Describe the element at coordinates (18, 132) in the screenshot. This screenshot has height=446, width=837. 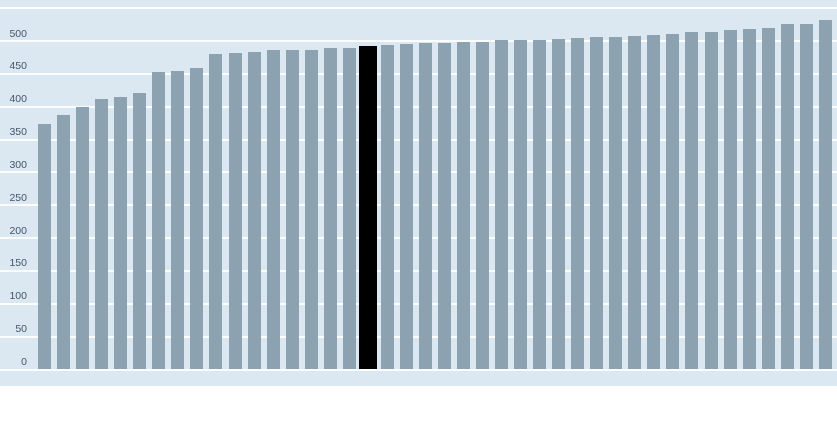
I see `y-axis-tick-label: 350` at that location.